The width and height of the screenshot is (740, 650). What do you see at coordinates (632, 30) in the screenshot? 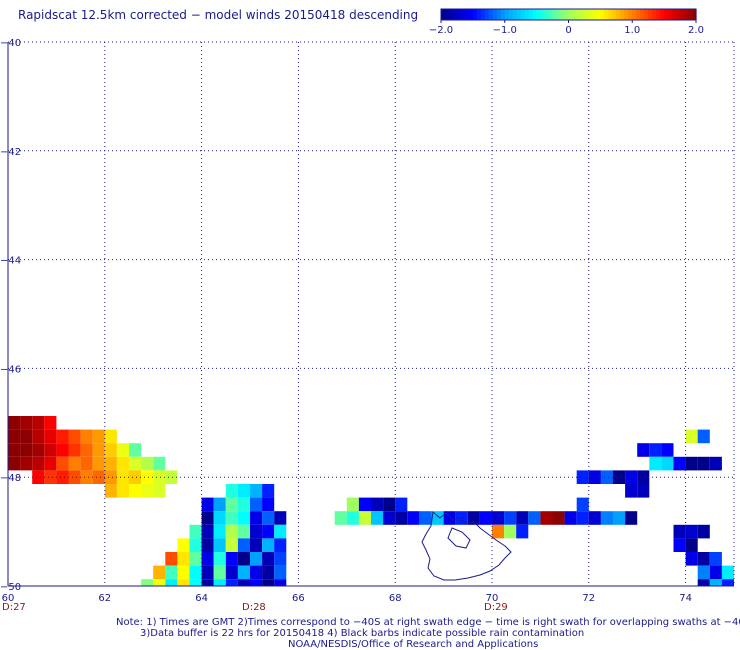
I see `colorbar-tick-label: 1.0` at bounding box center [632, 30].